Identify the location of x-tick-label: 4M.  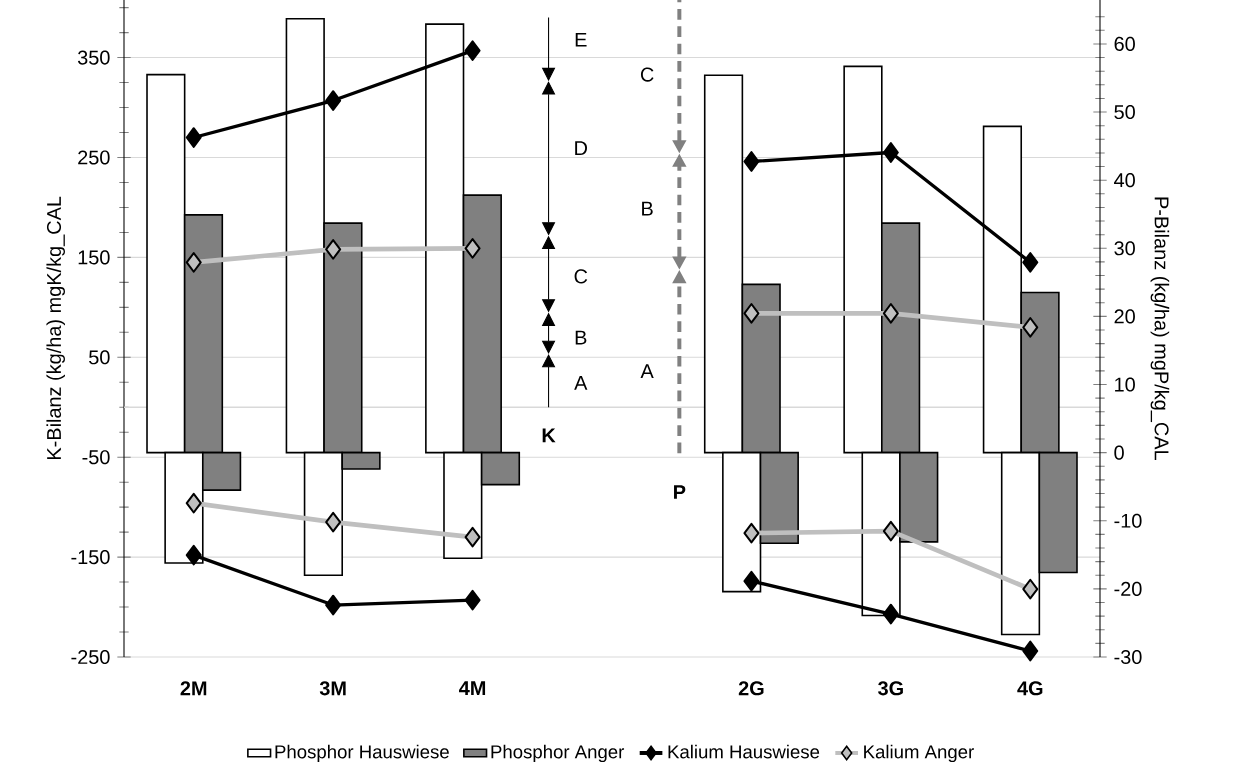
(472, 688).